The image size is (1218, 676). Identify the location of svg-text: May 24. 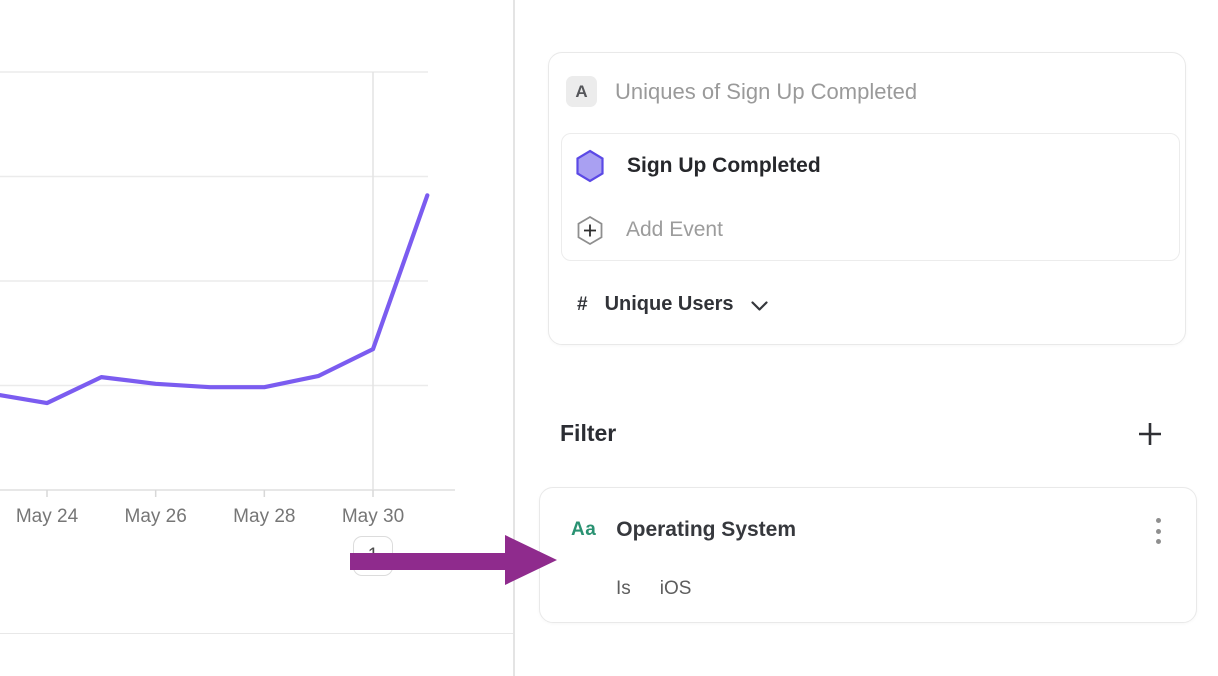
(47, 516).